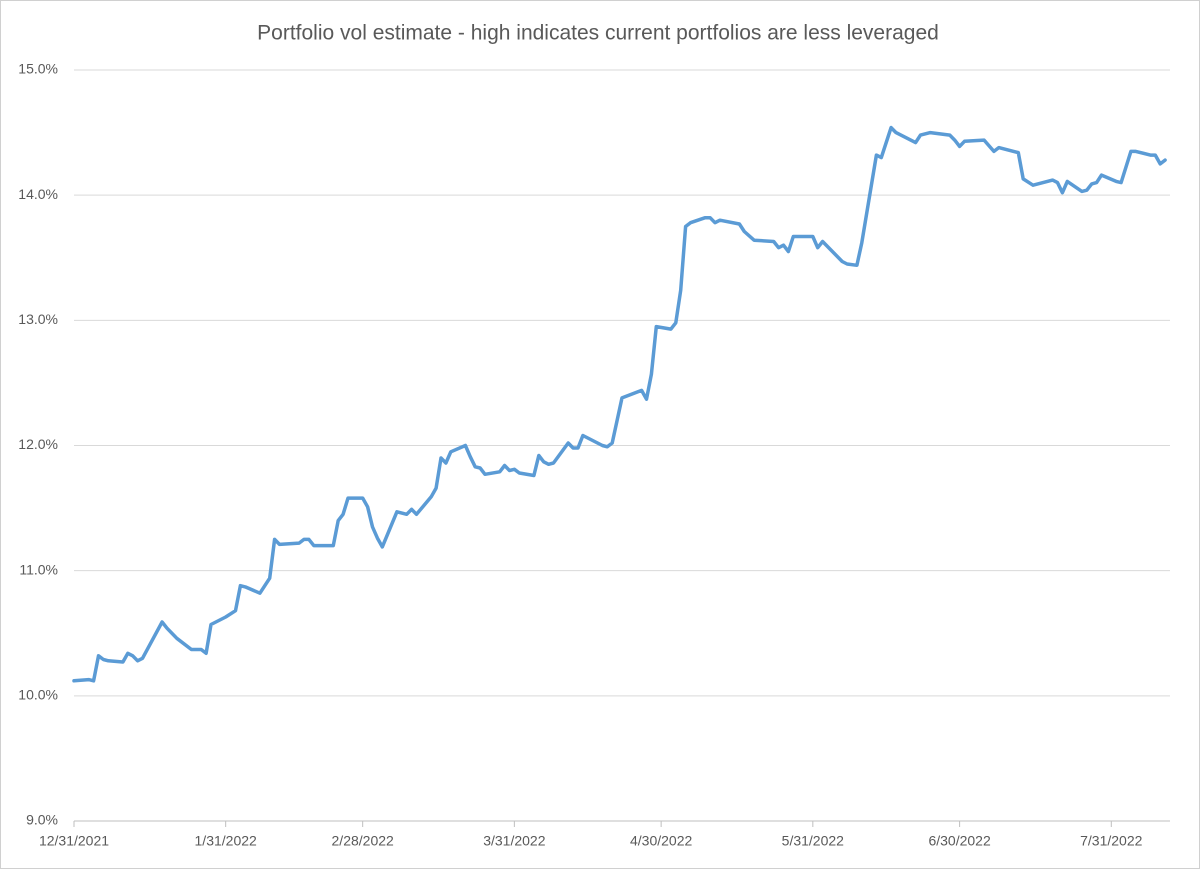 This screenshot has width=1200, height=869. Describe the element at coordinates (74, 841) in the screenshot. I see `x-tick-label: 12/31/2021` at that location.